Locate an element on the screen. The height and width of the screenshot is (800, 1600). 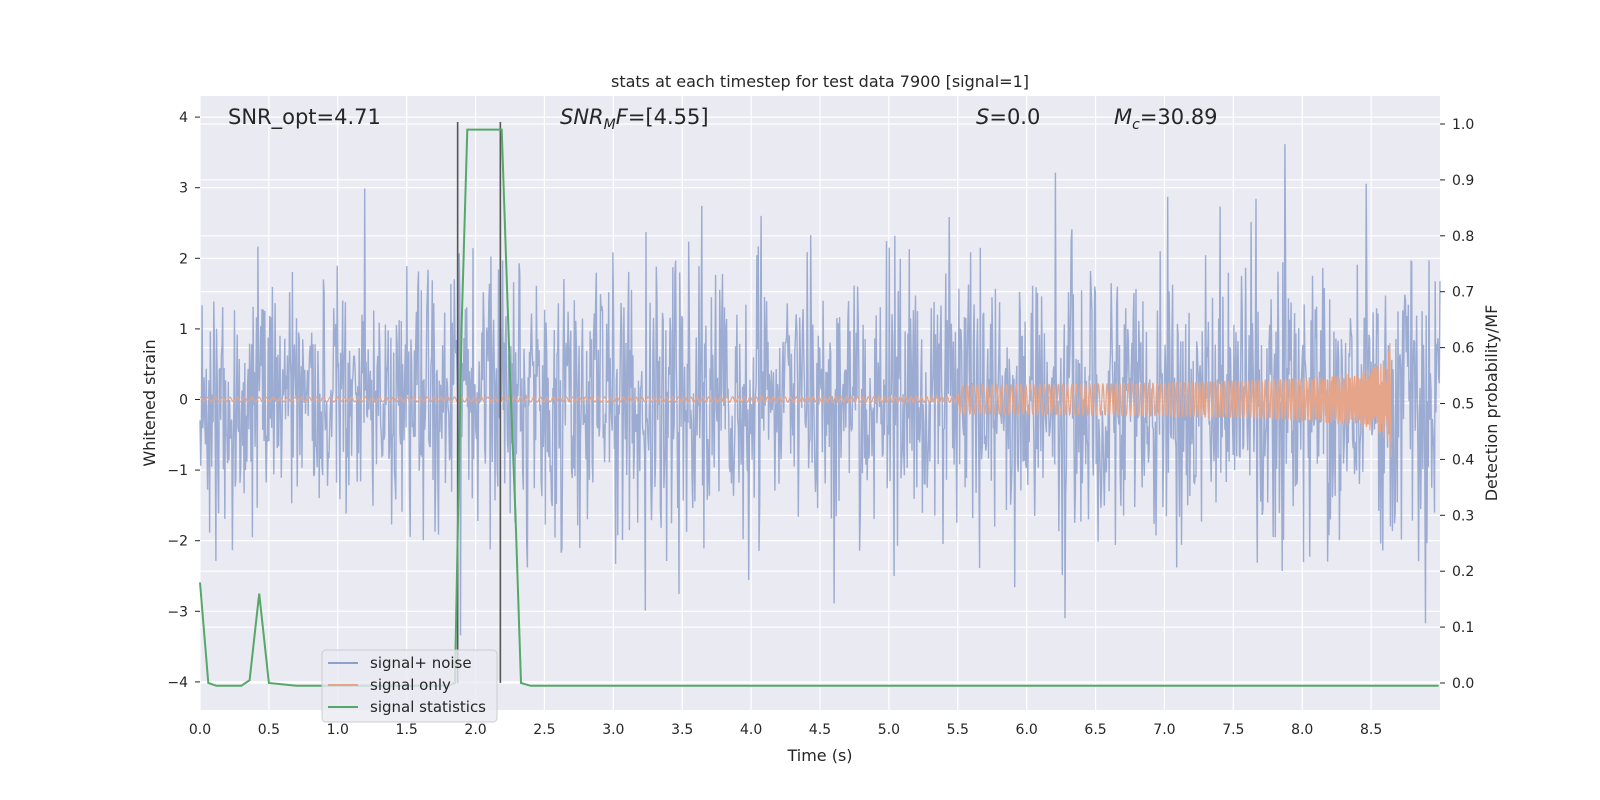
y-right-tick-label: 0.7 is located at coordinates (1463, 293).